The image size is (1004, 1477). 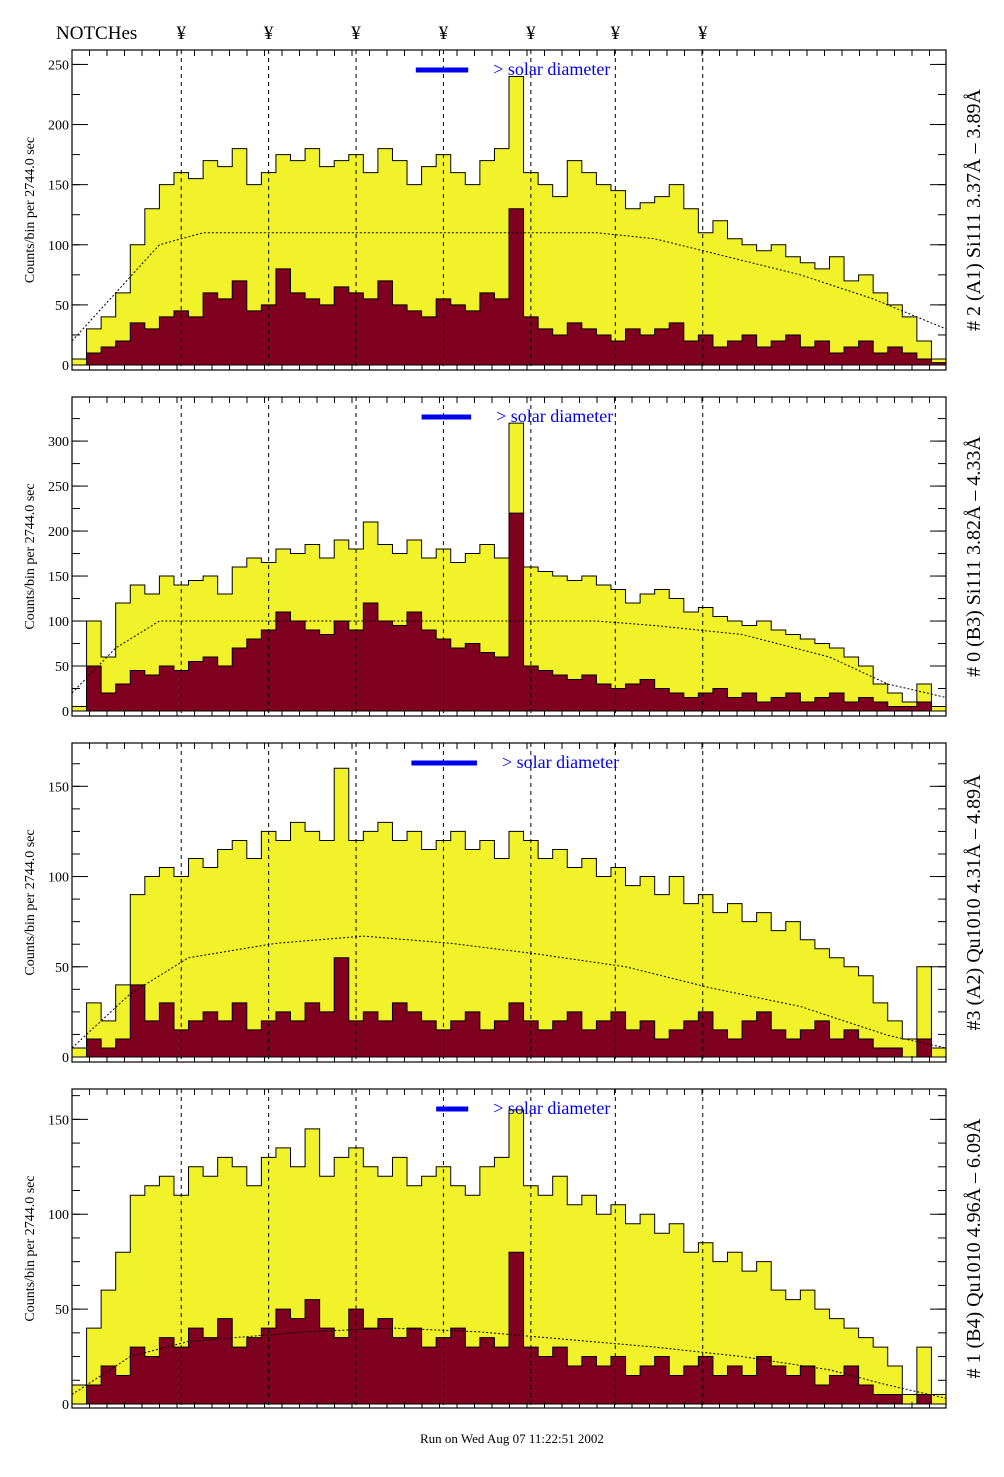 I want to click on panel-title: # 2 (A1) Si111 3.37Å – 3.89Å, so click(x=974, y=210).